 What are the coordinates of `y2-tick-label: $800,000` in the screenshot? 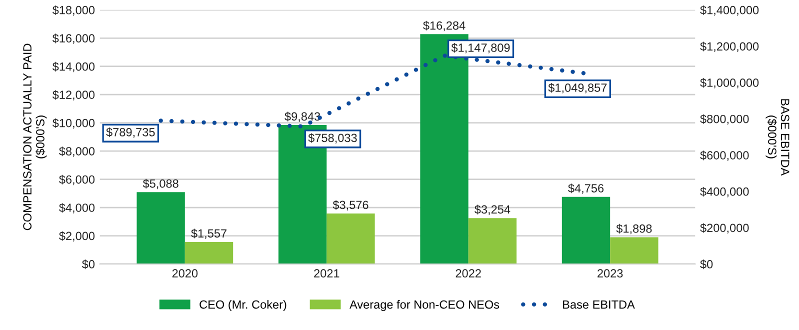 It's located at (724, 119).